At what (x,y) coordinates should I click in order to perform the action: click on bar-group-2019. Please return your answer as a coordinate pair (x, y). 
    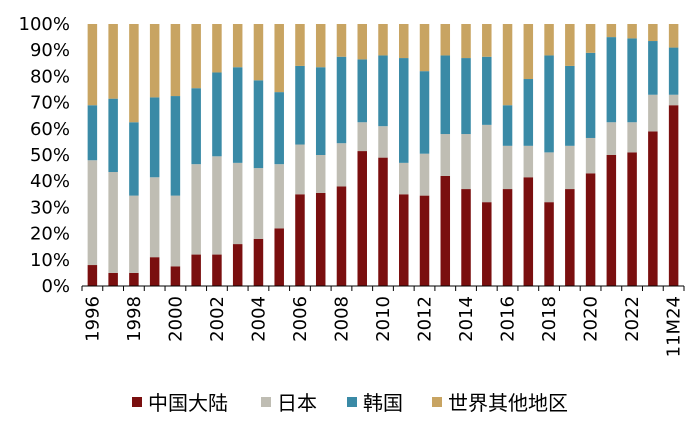
    Looking at the image, I should click on (570, 155).